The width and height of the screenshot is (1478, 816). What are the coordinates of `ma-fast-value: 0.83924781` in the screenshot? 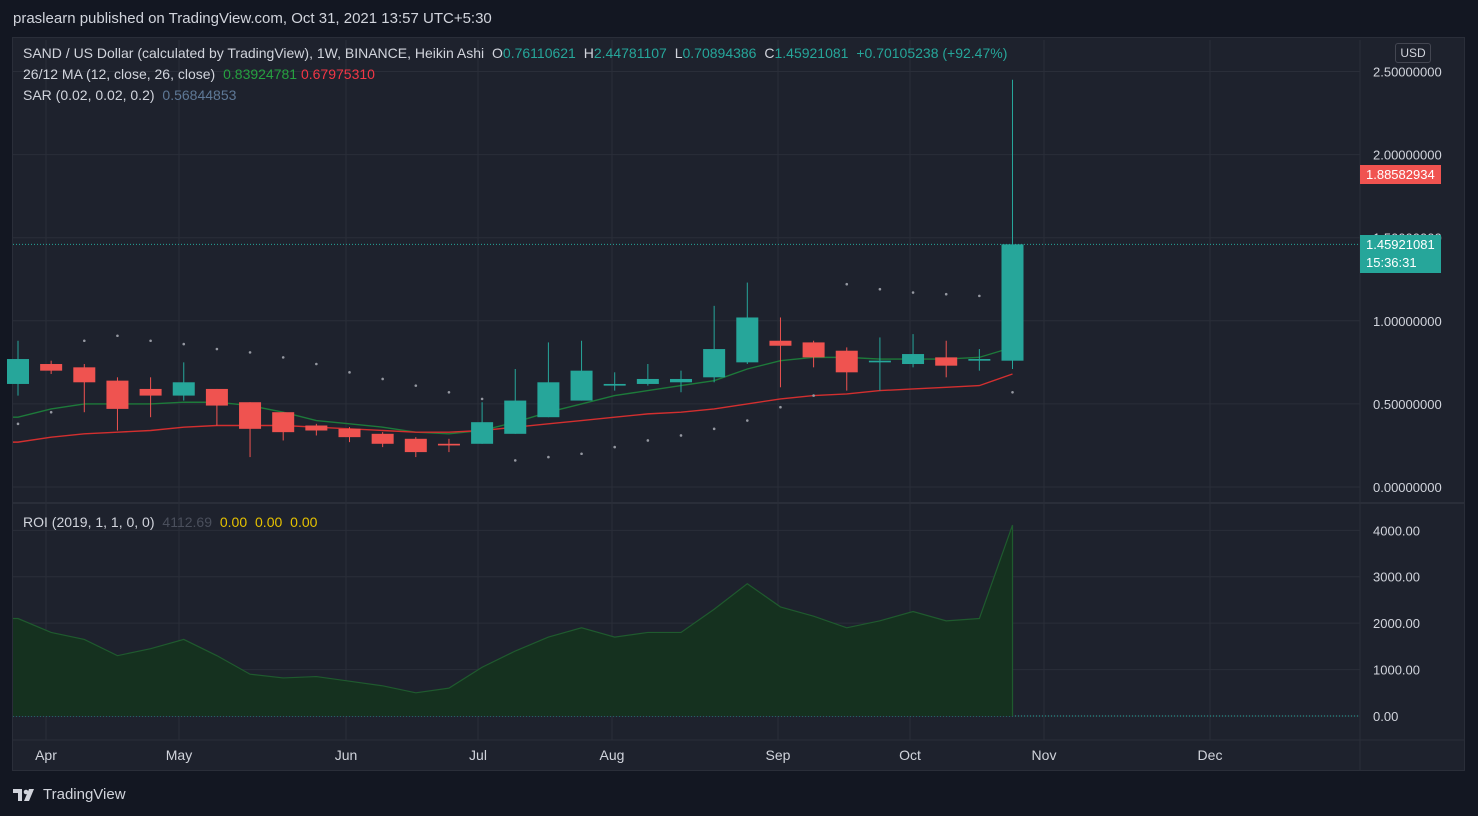 It's located at (260, 74).